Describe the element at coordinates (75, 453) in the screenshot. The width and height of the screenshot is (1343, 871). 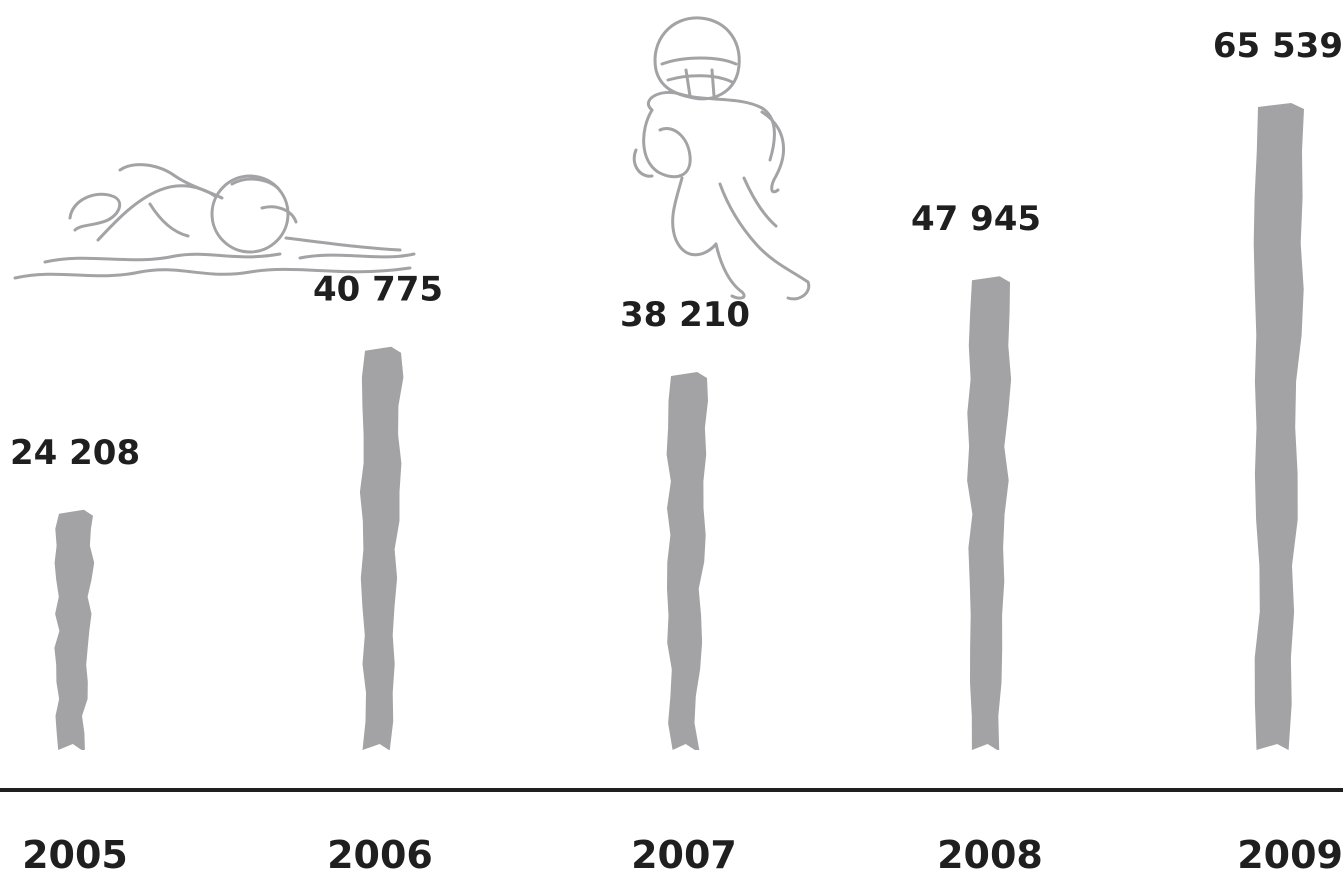
I see `value-label-2005: 24 208` at that location.